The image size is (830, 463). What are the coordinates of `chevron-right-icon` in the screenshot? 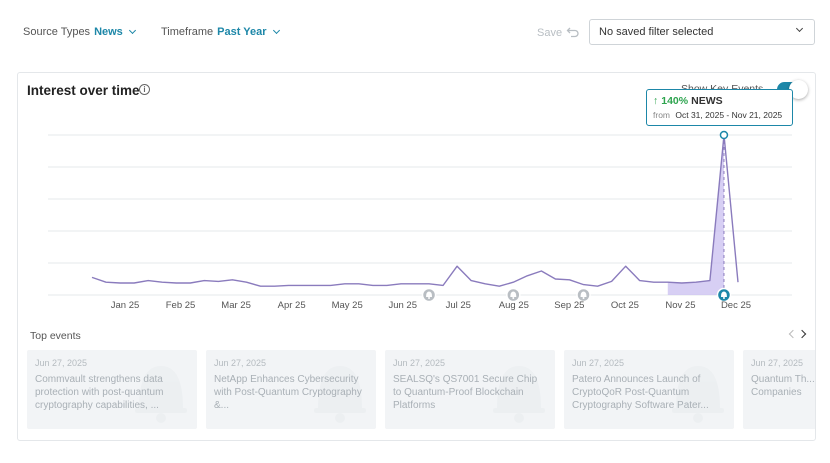 It's located at (802, 334).